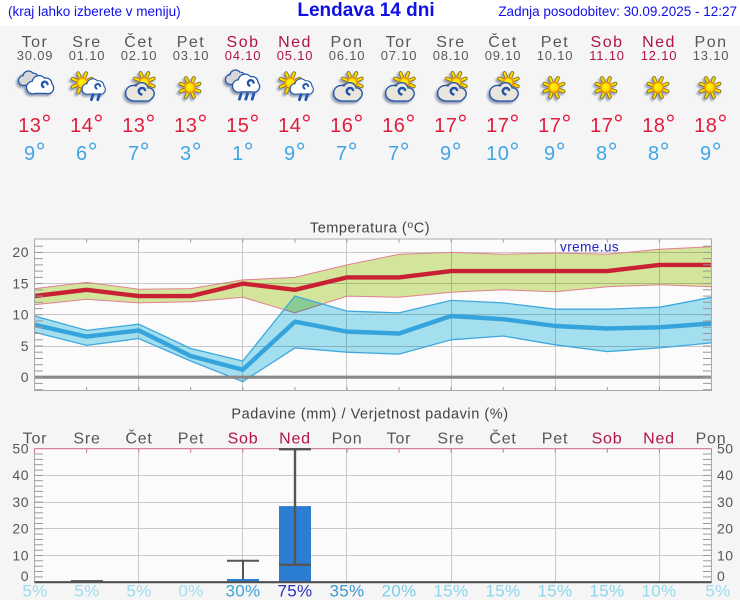 This screenshot has width=740, height=600. What do you see at coordinates (369, 415) in the screenshot?
I see `svg-text:Padavine (mm) / Verjetnost pad: Padavine (mm) / Verjetnost padavin (%)` at bounding box center [369, 415].